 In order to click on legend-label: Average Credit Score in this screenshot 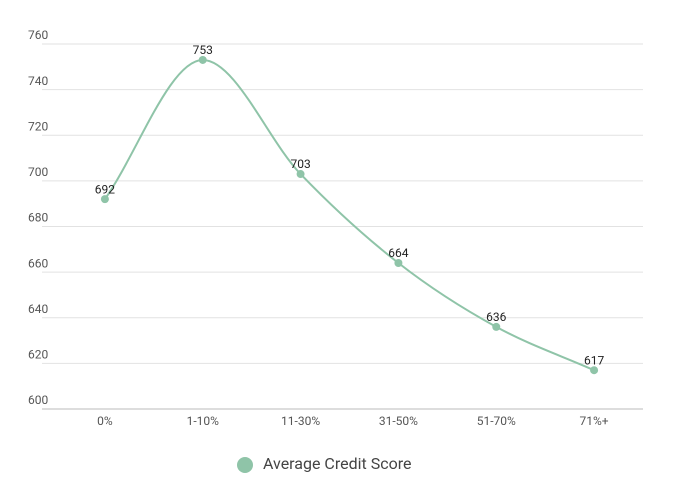, I will do `click(337, 463)`.